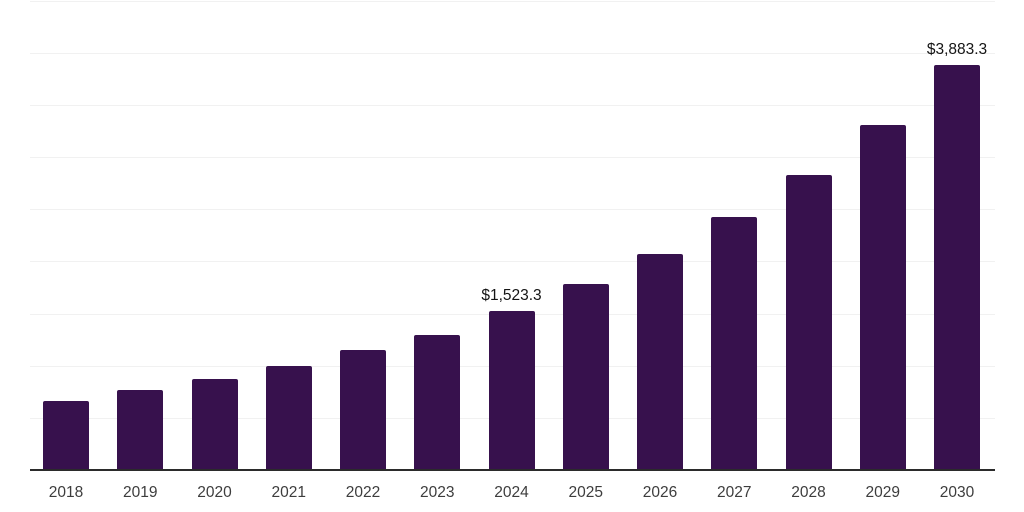 This screenshot has height=512, width=1024. I want to click on bar-2030, so click(957, 267).